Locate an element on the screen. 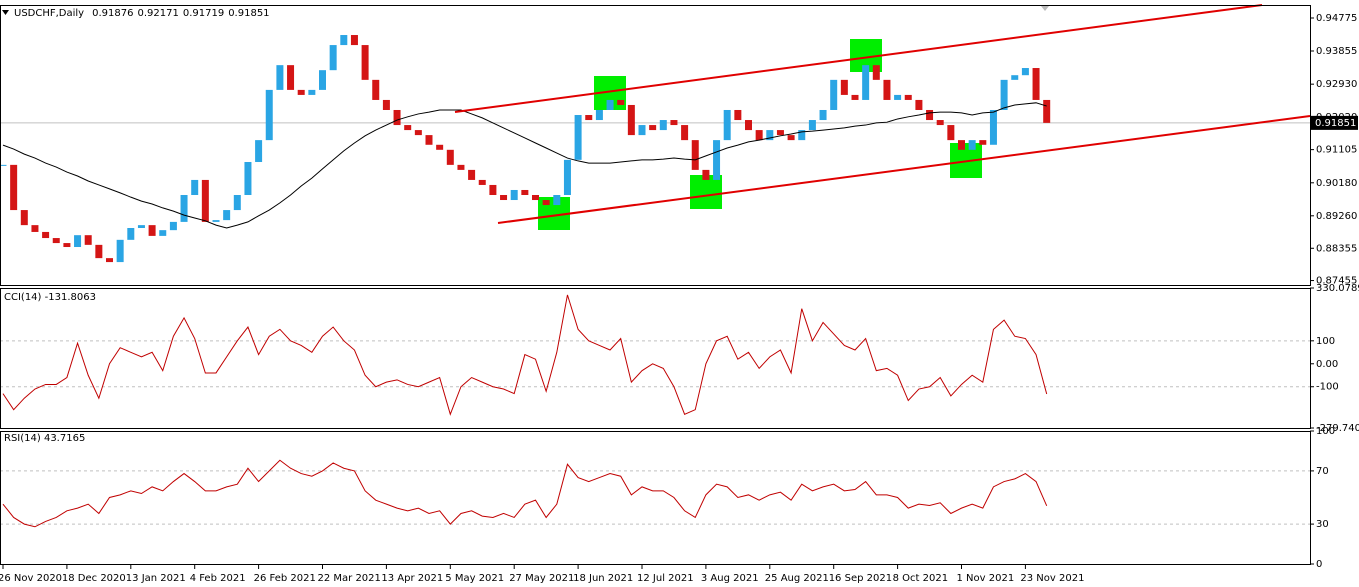  x-tick-label: 8 Oct 2021 is located at coordinates (920, 578).